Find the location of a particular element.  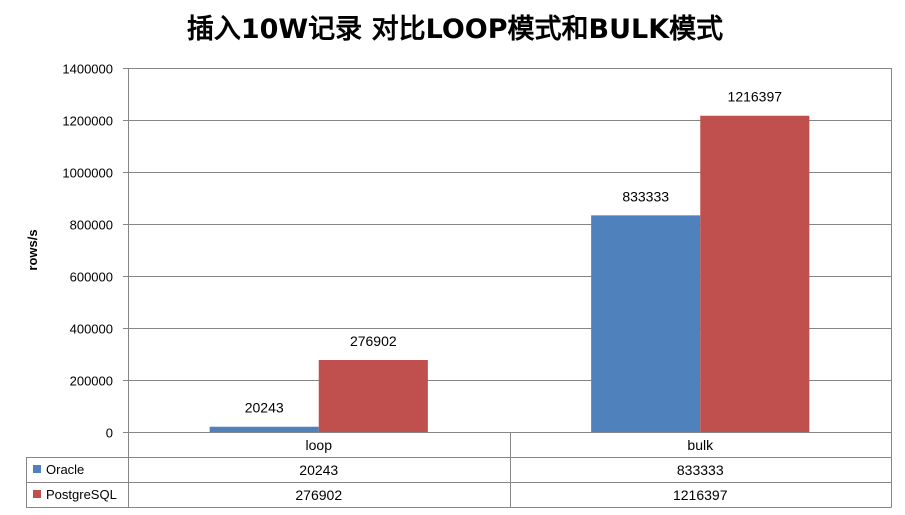

table-cell-value: 20243 is located at coordinates (318, 470).